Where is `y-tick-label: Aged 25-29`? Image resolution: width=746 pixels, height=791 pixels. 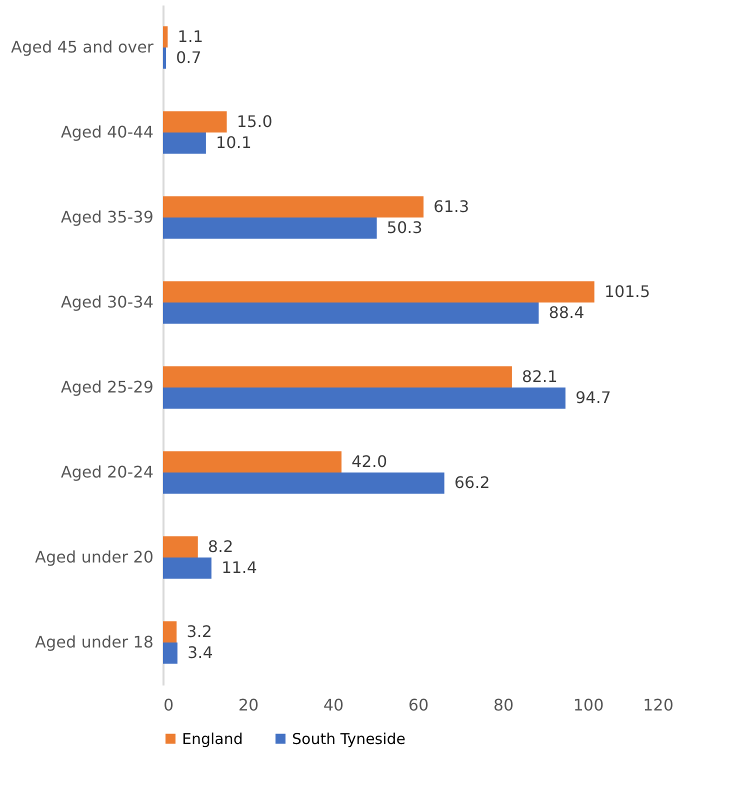
y-tick-label: Aged 25-29 is located at coordinates (107, 387).